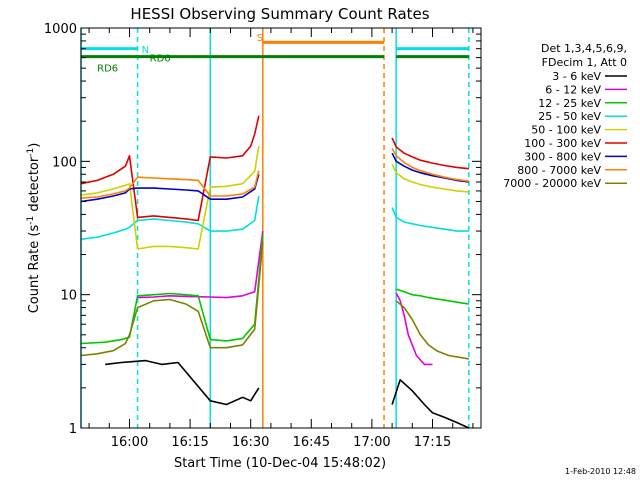  What do you see at coordinates (600, 471) in the screenshot?
I see `footer-date: 1-Feb-2010 12:48` at bounding box center [600, 471].